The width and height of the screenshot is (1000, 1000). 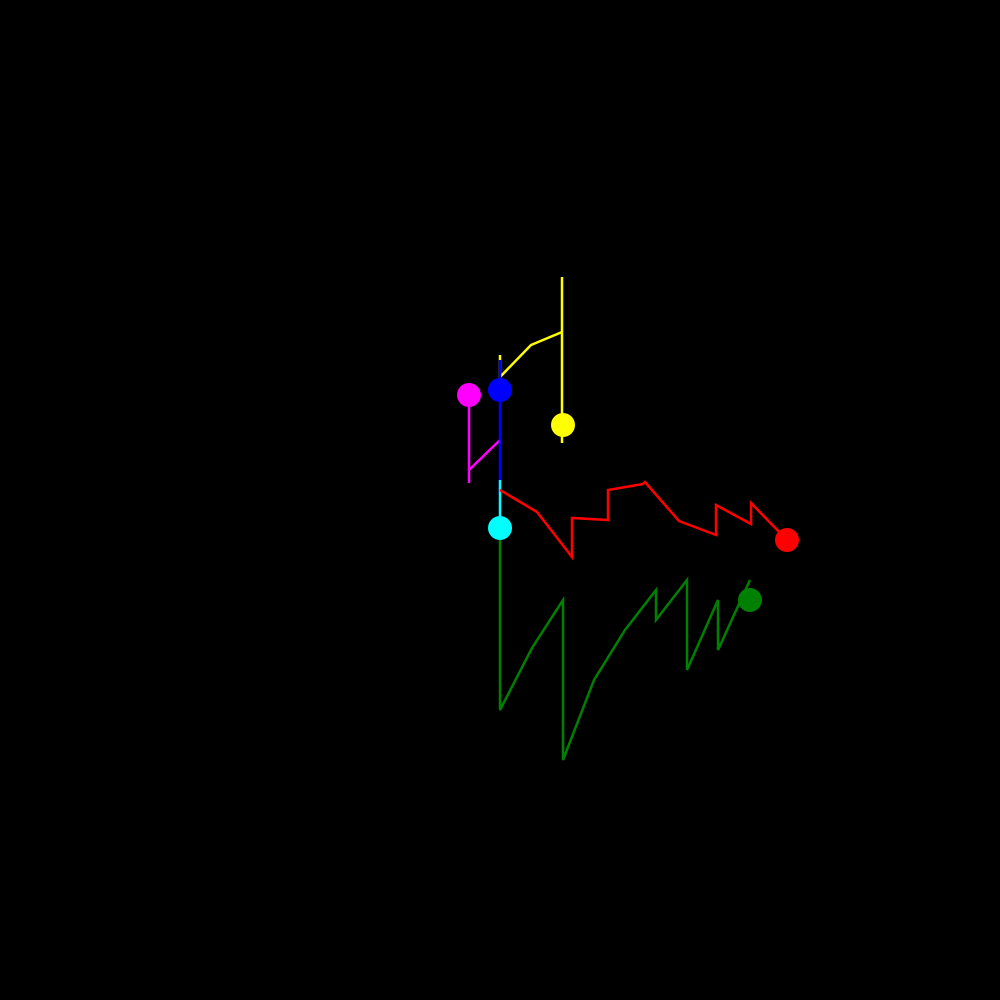 I want to click on yellow-marker, so click(x=563, y=425).